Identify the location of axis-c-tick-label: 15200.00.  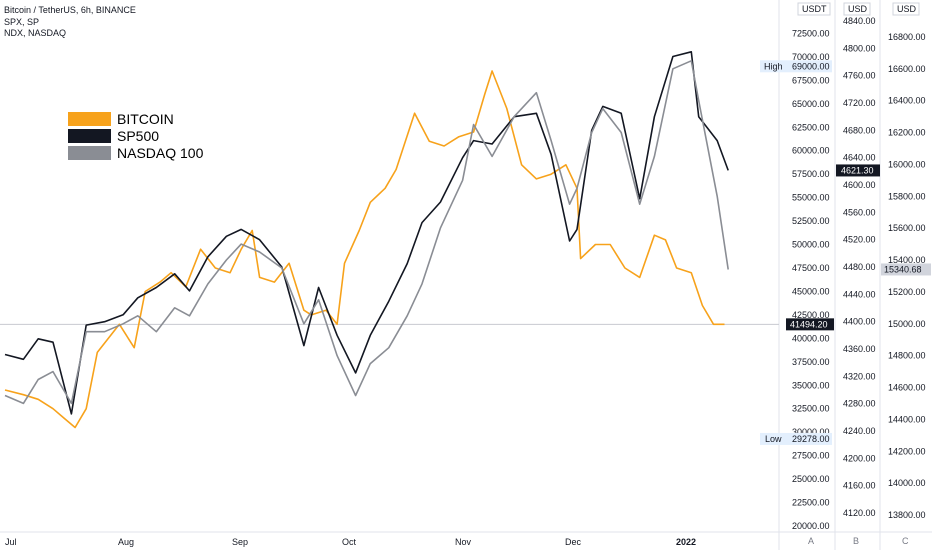
(907, 292).